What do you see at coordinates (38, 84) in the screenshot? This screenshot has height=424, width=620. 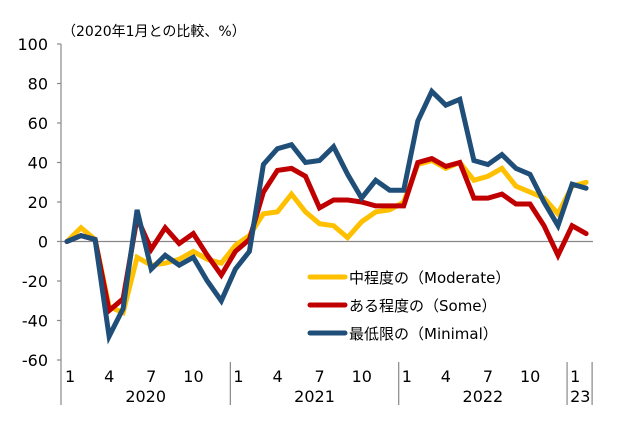 I see `y-tick-label: 80` at bounding box center [38, 84].